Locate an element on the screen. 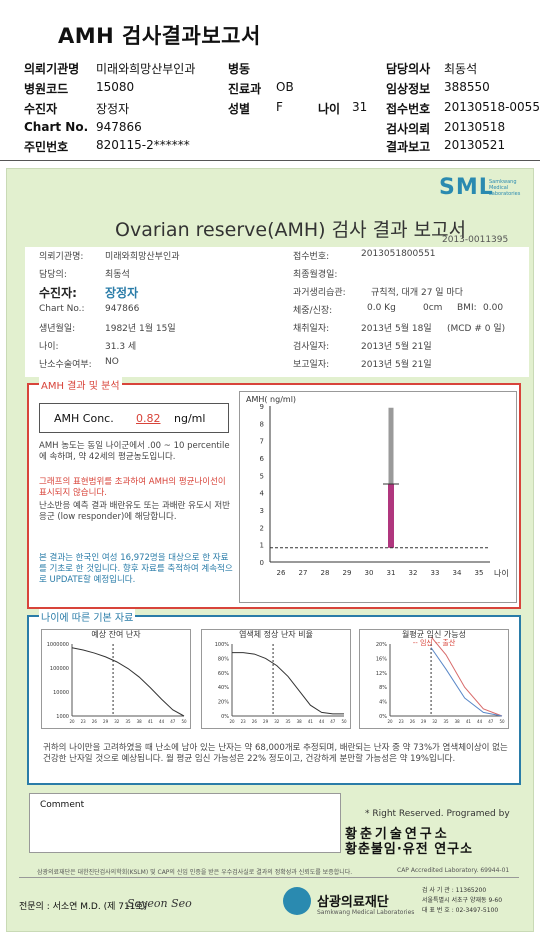  header-row: 주민번호 820115-2****** 결과보고 20130521 is located at coordinates (264, 146).